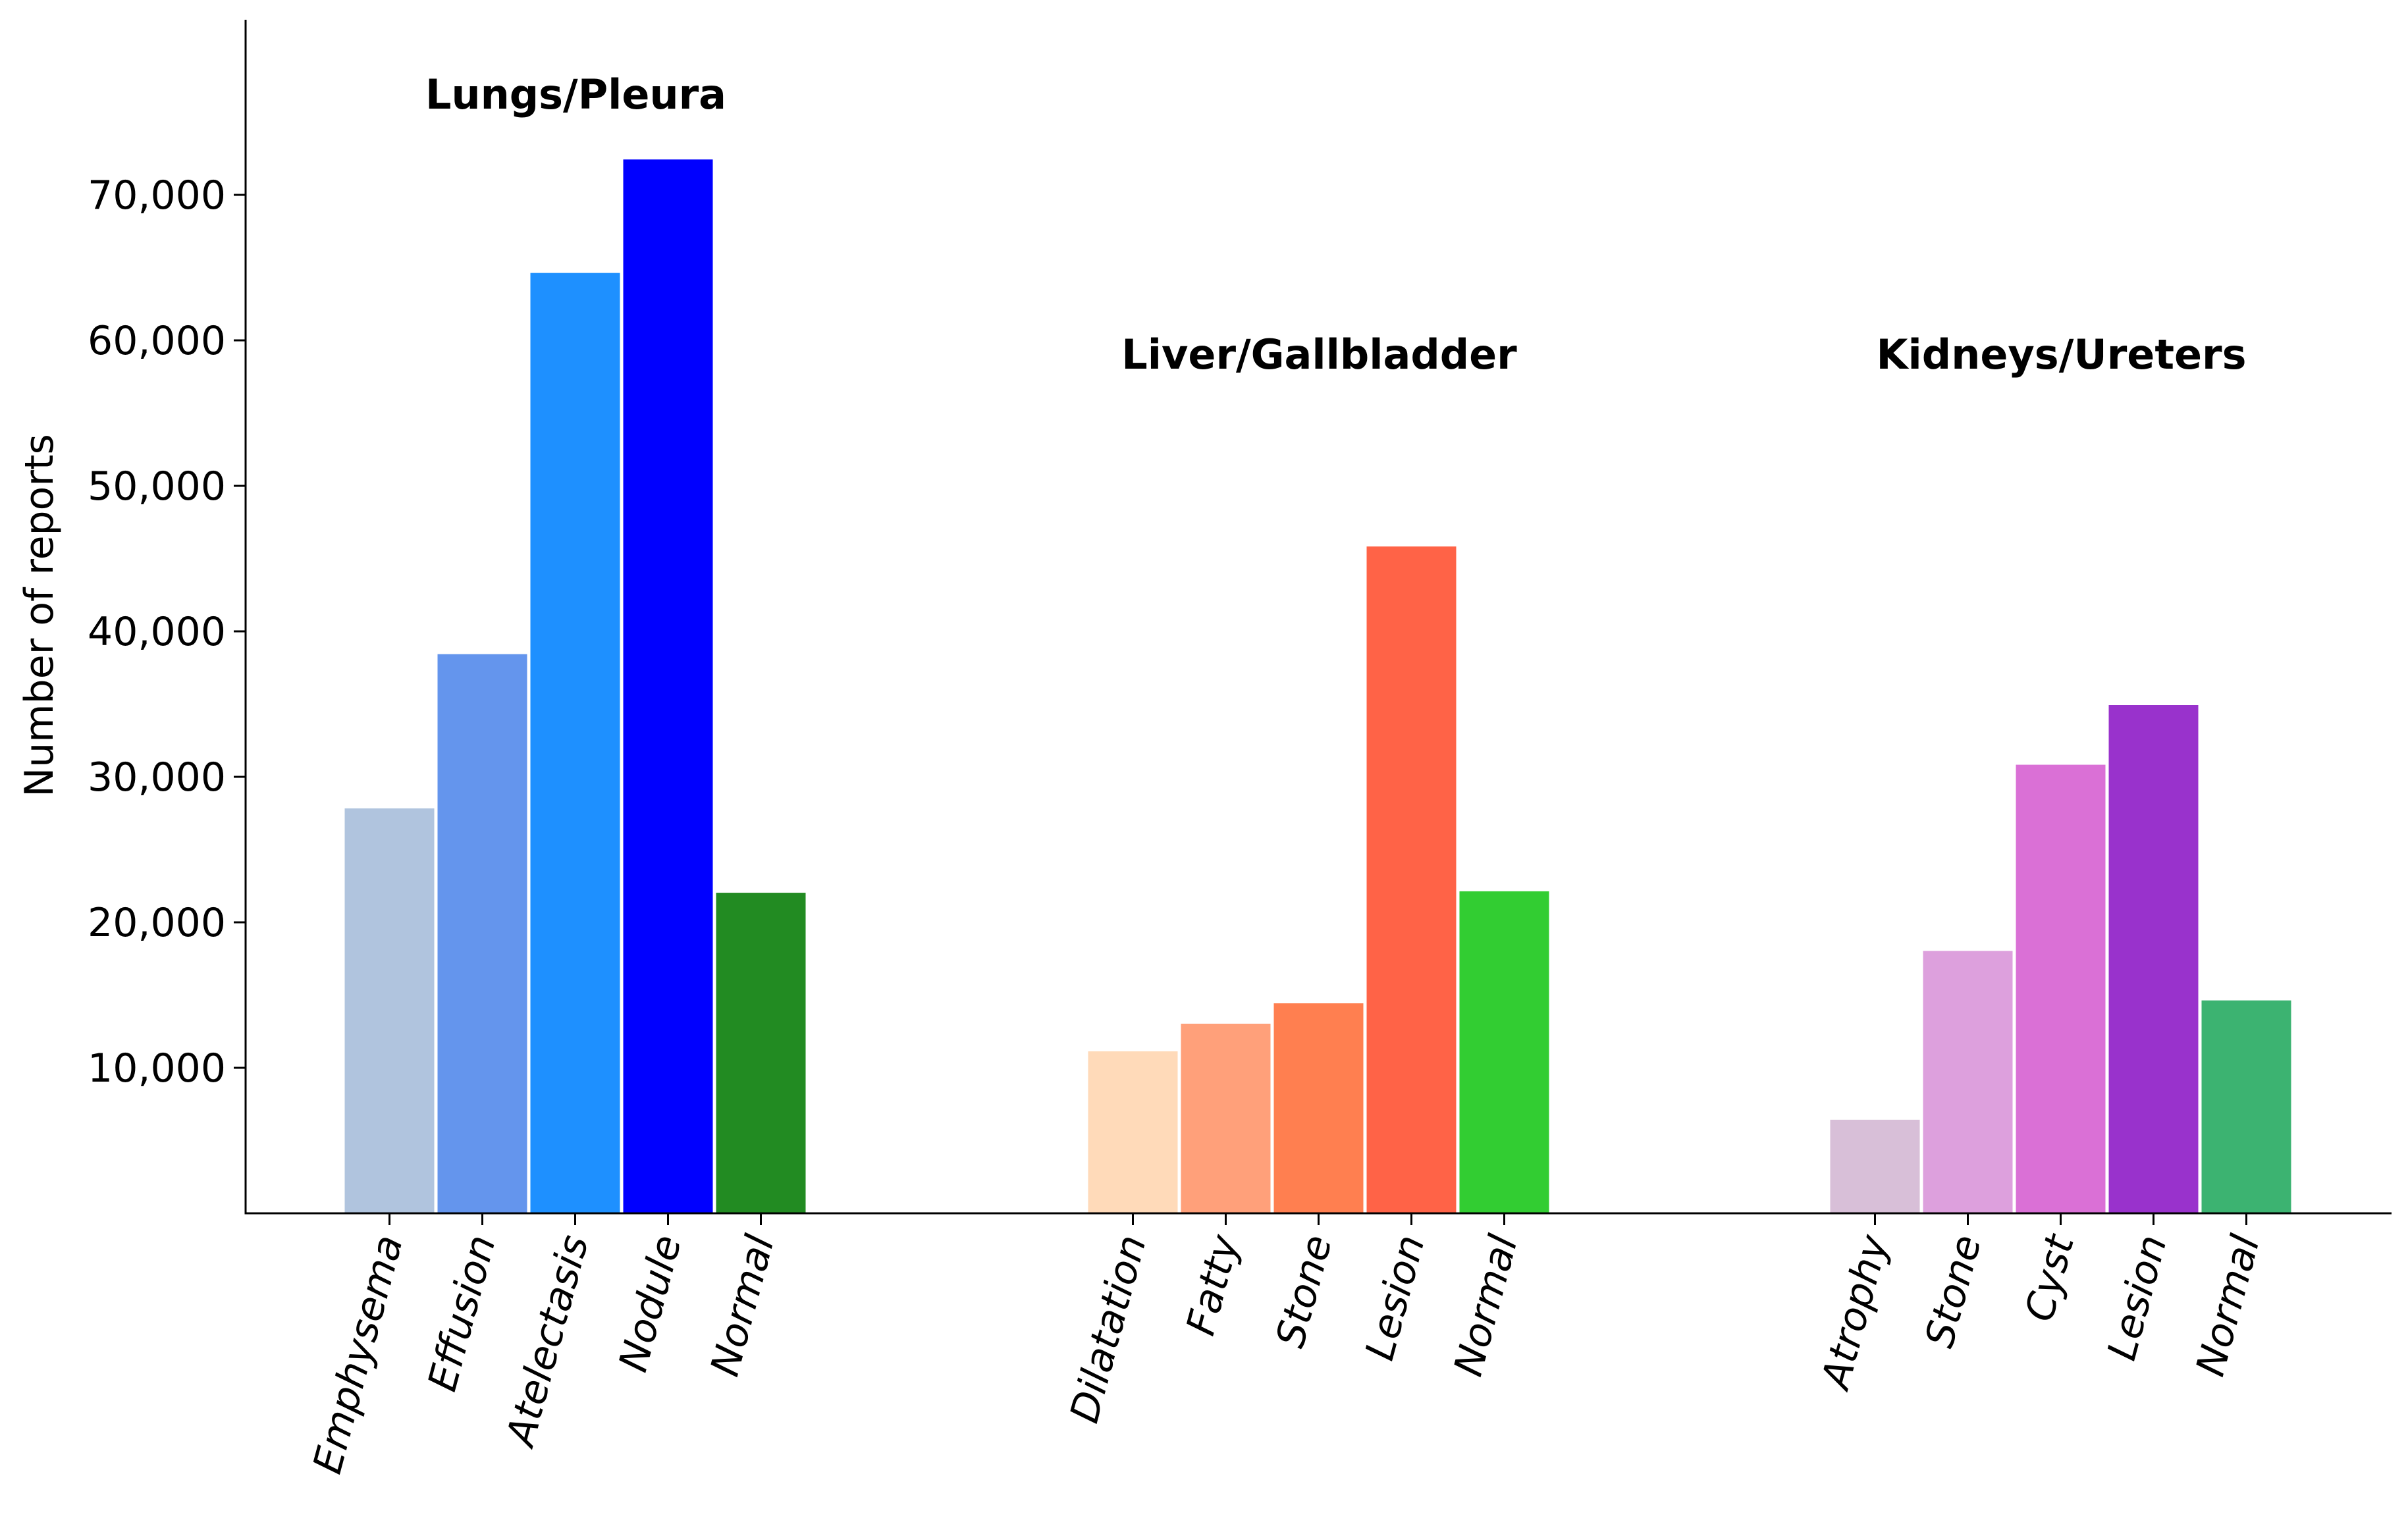 Image resolution: width=2408 pixels, height=1526 pixels. Describe the element at coordinates (1226, 1118) in the screenshot. I see `bar-liver-gallbladder-fatty` at that location.